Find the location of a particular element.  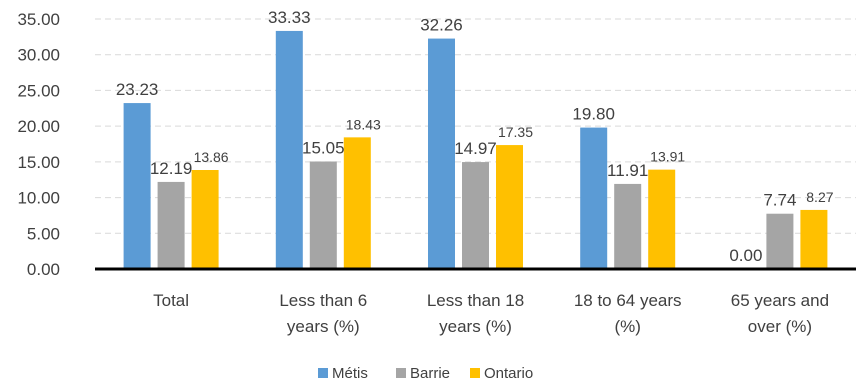

data-label: 33.33 is located at coordinates (289, 17).